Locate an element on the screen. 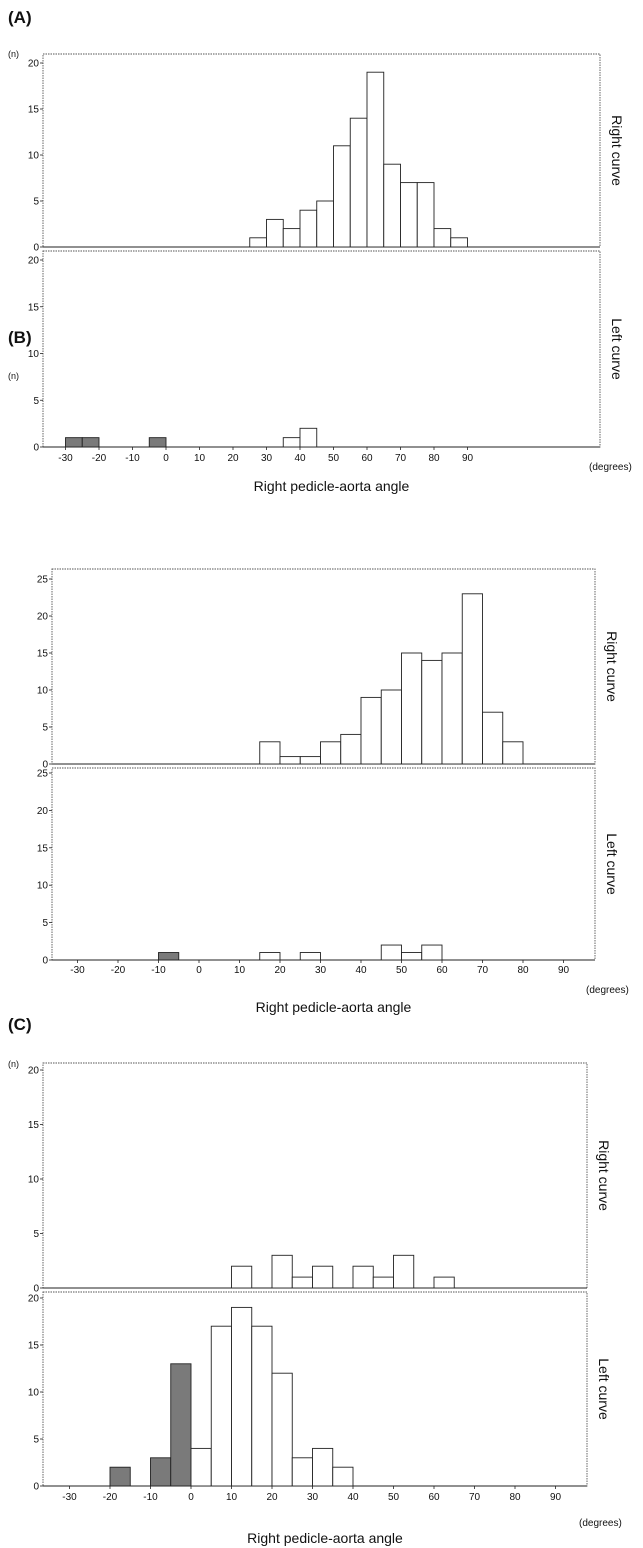 This screenshot has height=1548, width=643. panel-b-x-tick-label: 70 is located at coordinates (483, 970).